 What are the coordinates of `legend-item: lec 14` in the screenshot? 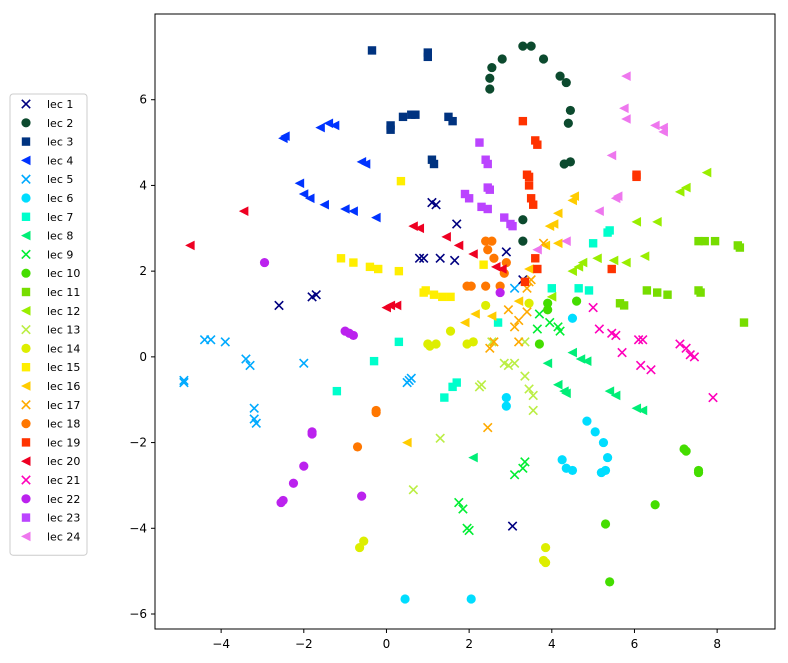 It's located at (50, 348).